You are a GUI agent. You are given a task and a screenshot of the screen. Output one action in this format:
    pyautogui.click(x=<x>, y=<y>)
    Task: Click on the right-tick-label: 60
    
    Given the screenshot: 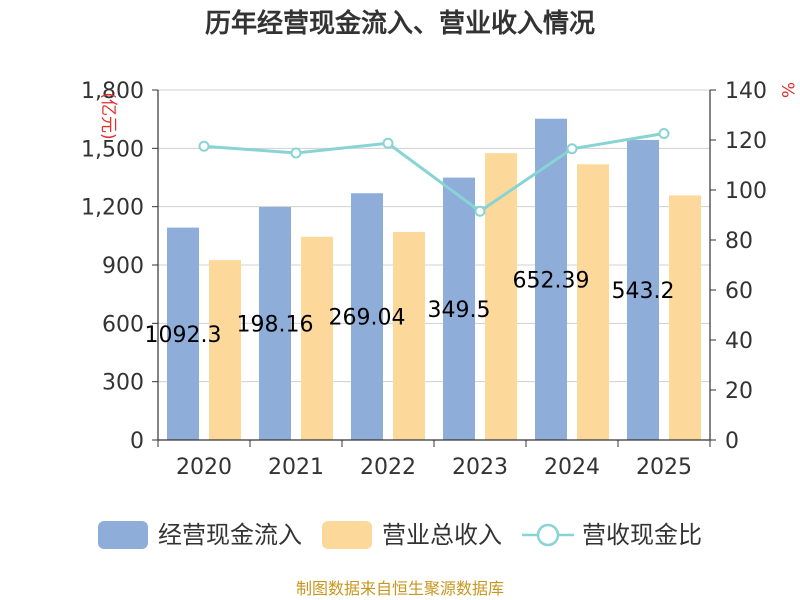 What is the action you would take?
    pyautogui.click(x=739, y=291)
    